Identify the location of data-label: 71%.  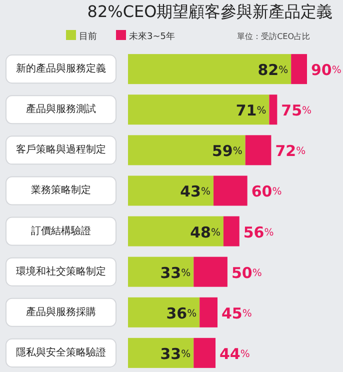
(251, 111).